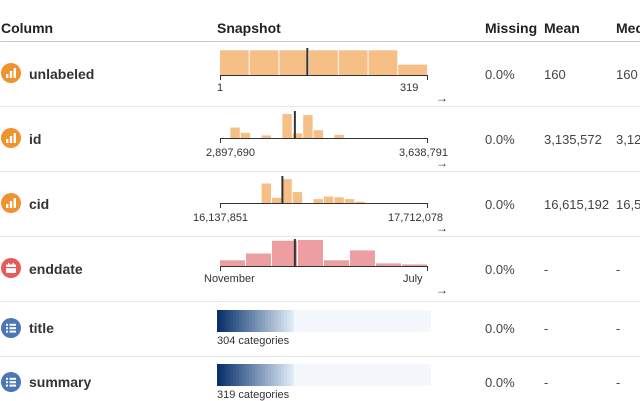  I want to click on median-value: 160, so click(627, 74).